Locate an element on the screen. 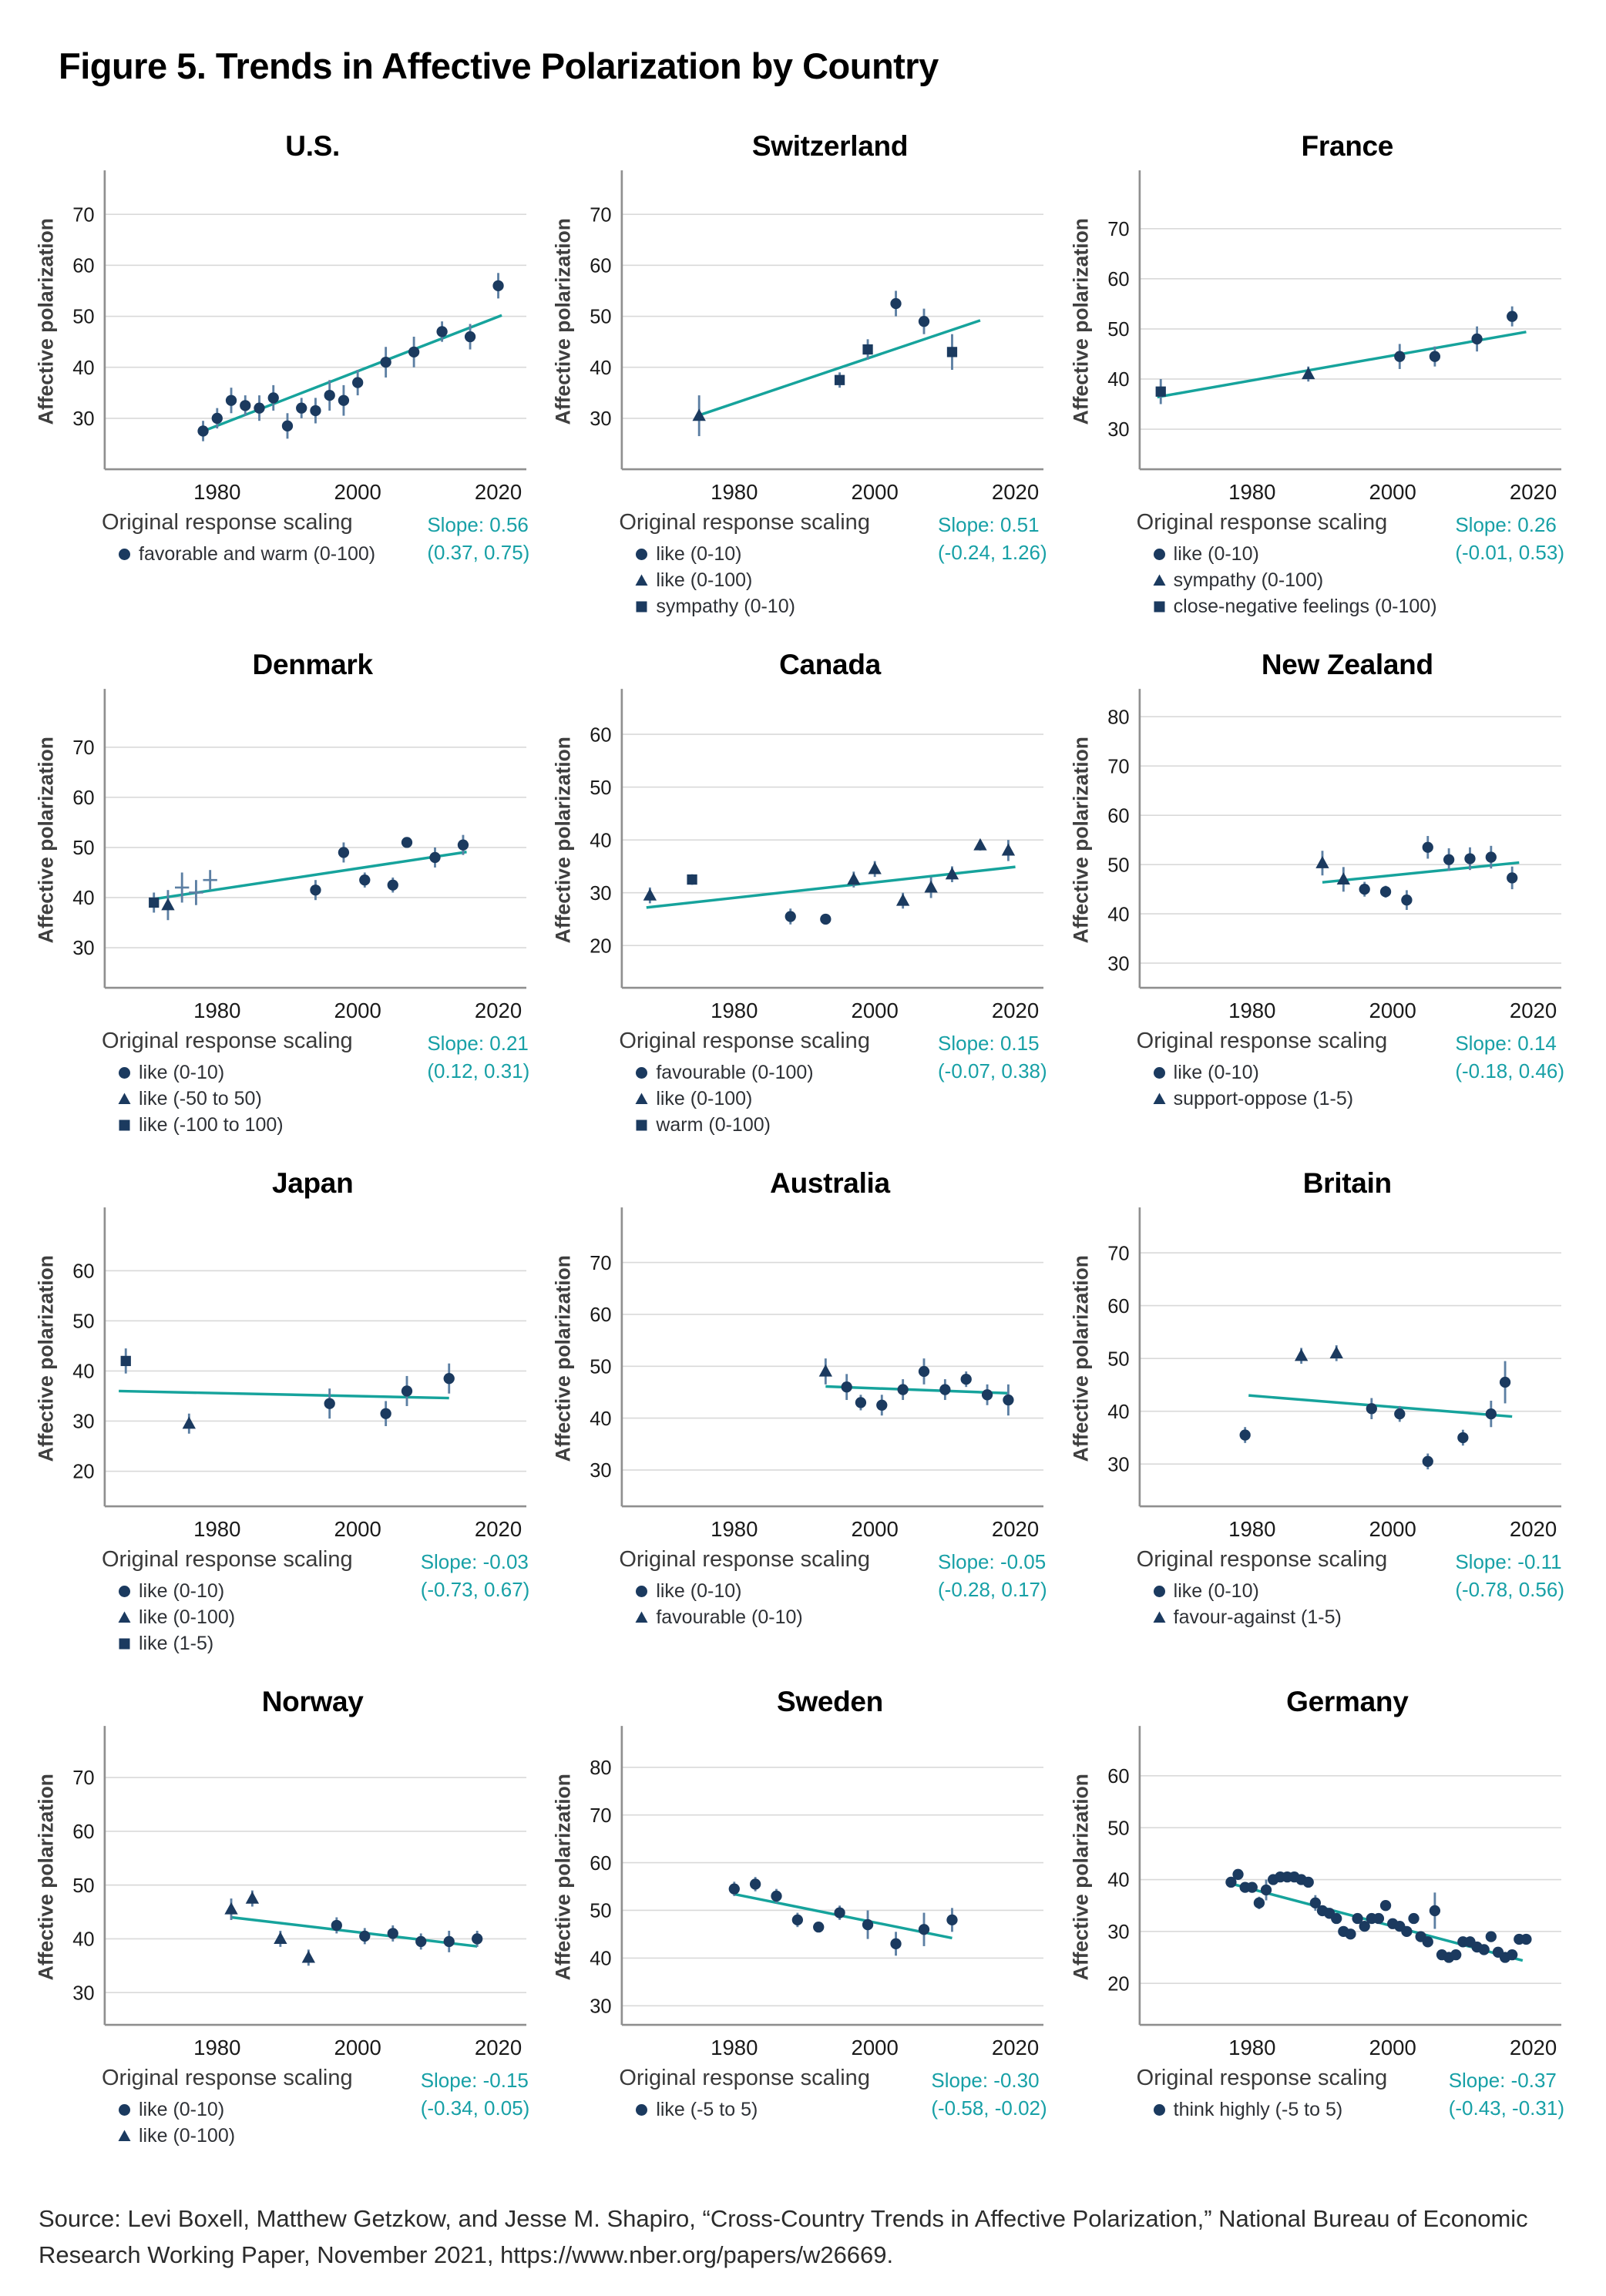 Image resolution: width=1606 pixels, height=2296 pixels. legend-item: like (0-100) is located at coordinates (235, 1618).